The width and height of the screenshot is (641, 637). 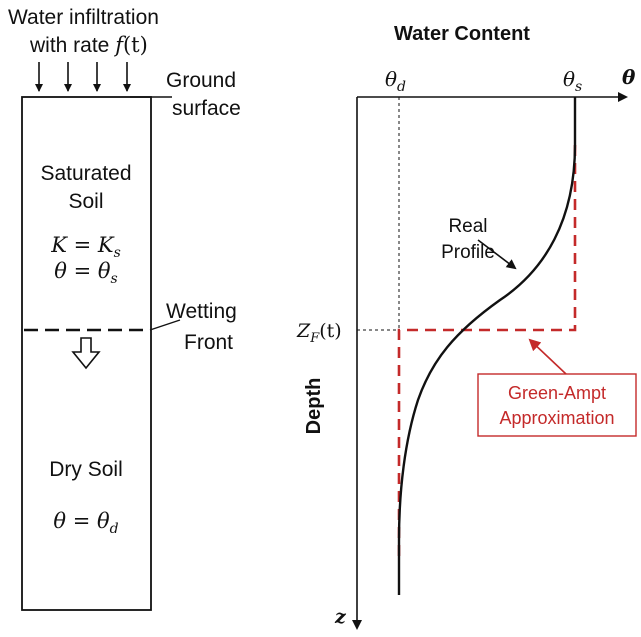 I want to click on ground-surface-label-line2: surface, so click(x=206, y=108).